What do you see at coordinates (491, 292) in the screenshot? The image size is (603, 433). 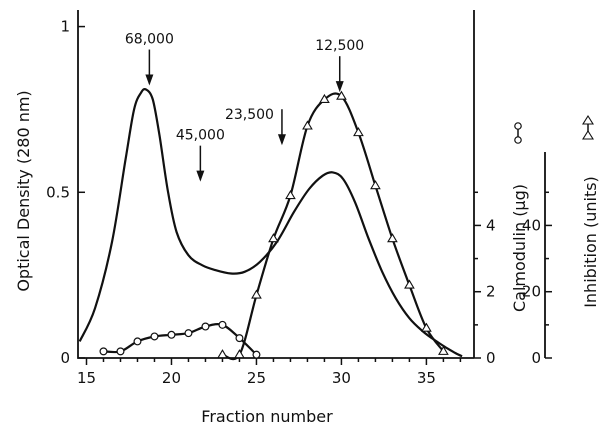 I see `calmodulin-tick-label: 2` at bounding box center [491, 292].